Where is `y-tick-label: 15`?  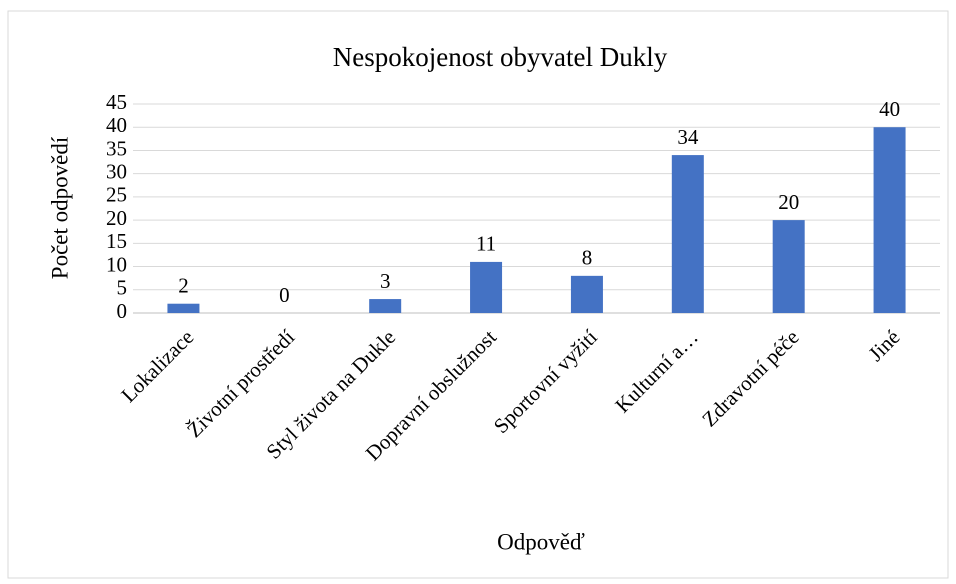 y-tick-label: 15 is located at coordinates (116, 241).